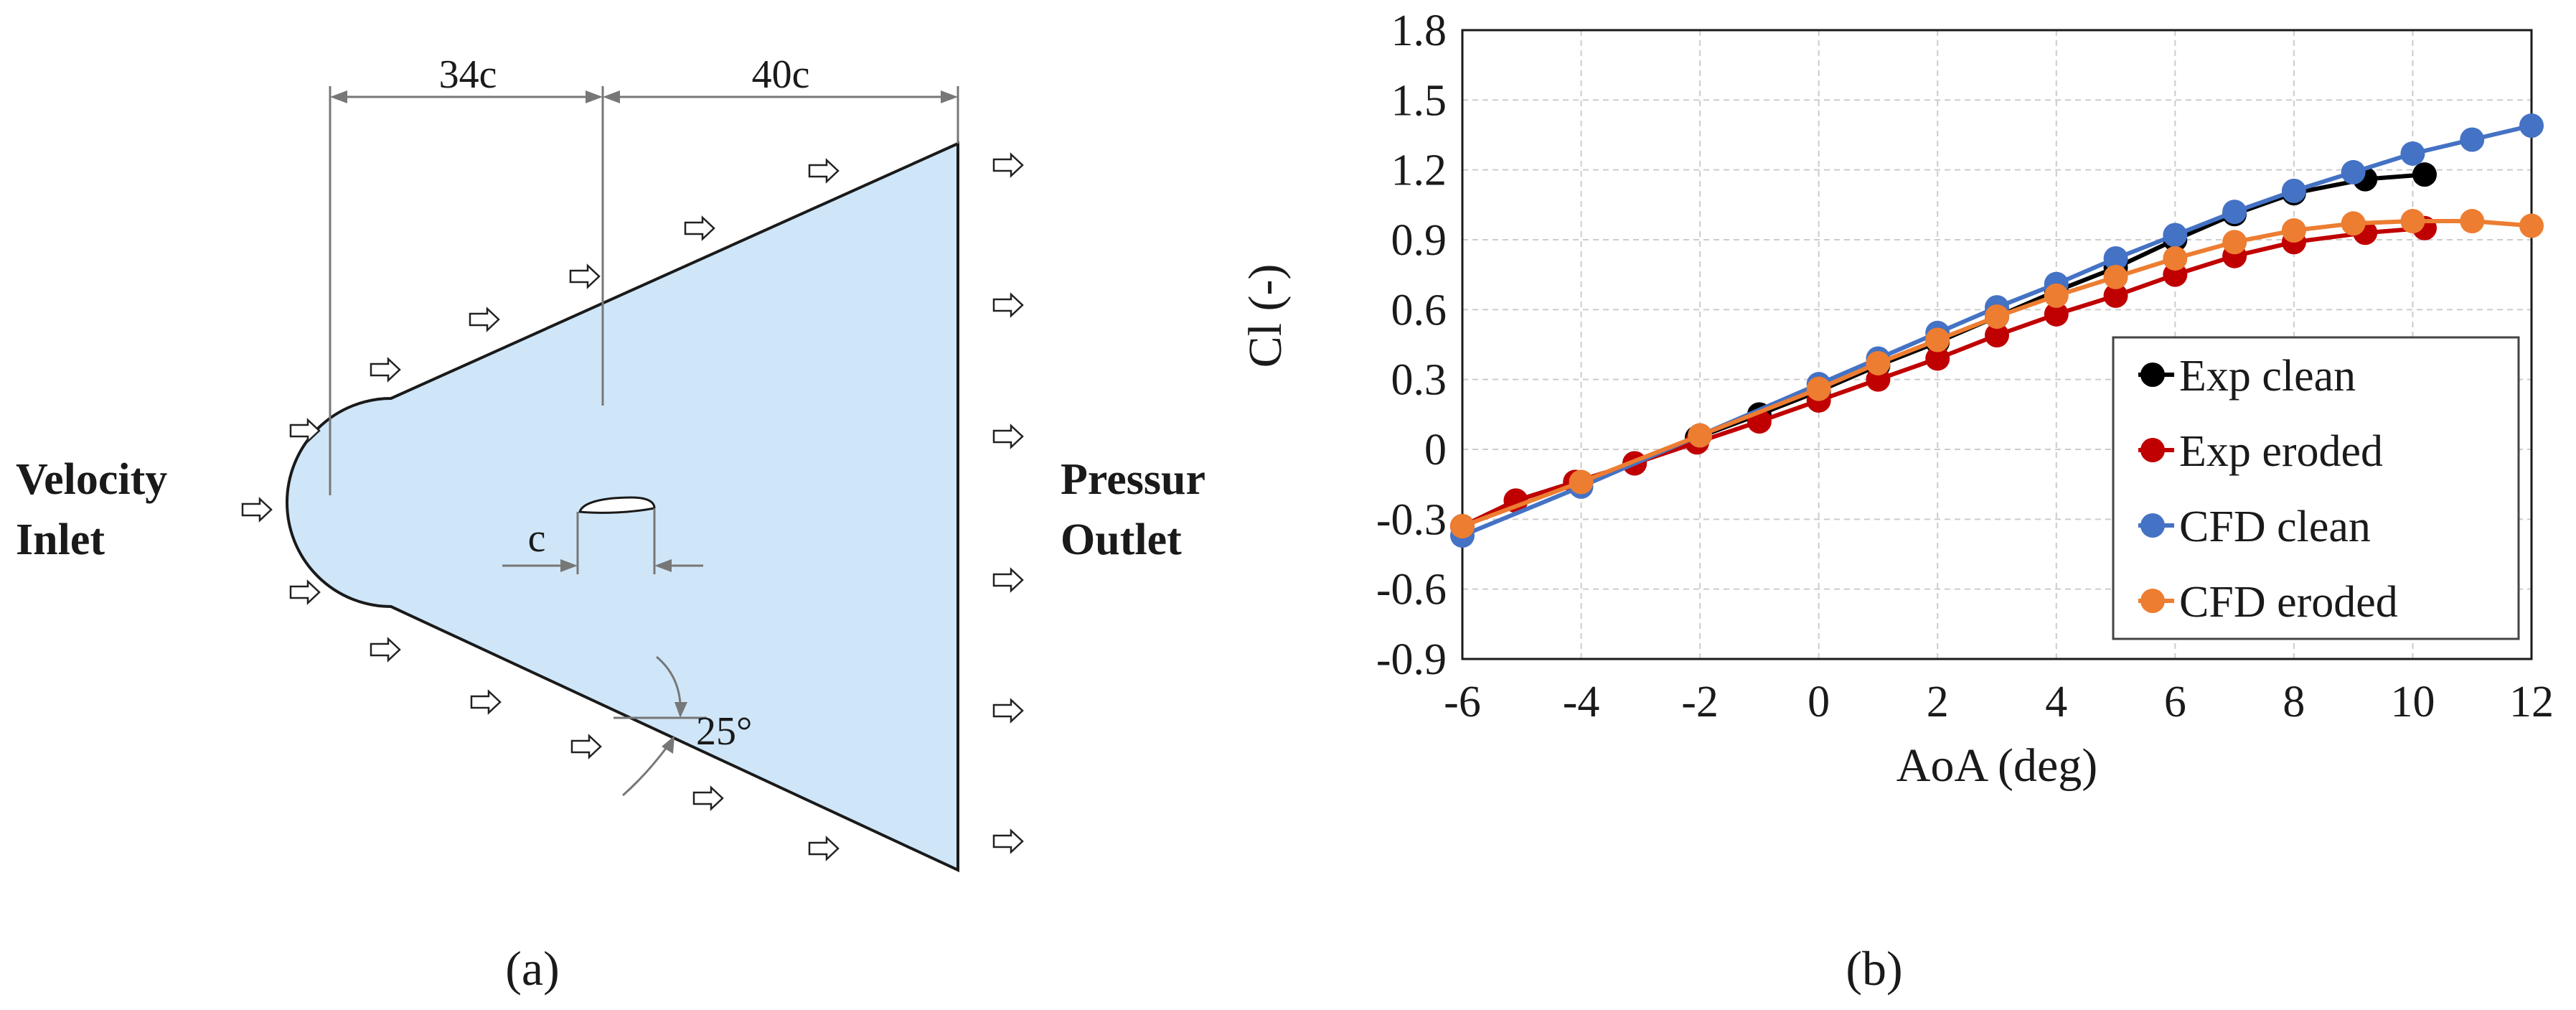 This screenshot has width=2576, height=1010. I want to click on chord-label: c, so click(537, 538).